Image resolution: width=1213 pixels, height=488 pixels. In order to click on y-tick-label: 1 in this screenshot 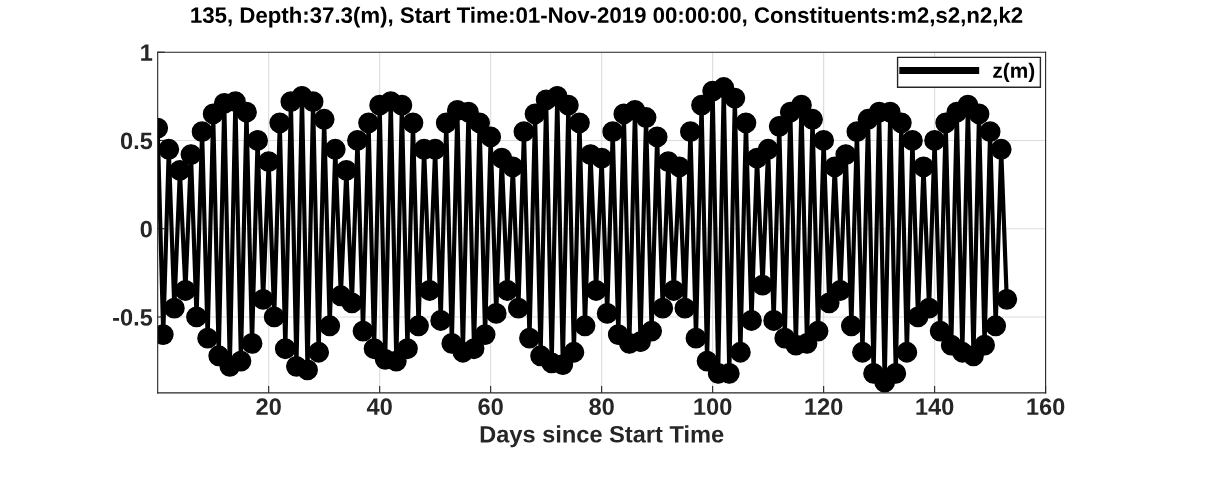, I will do `click(147, 52)`.